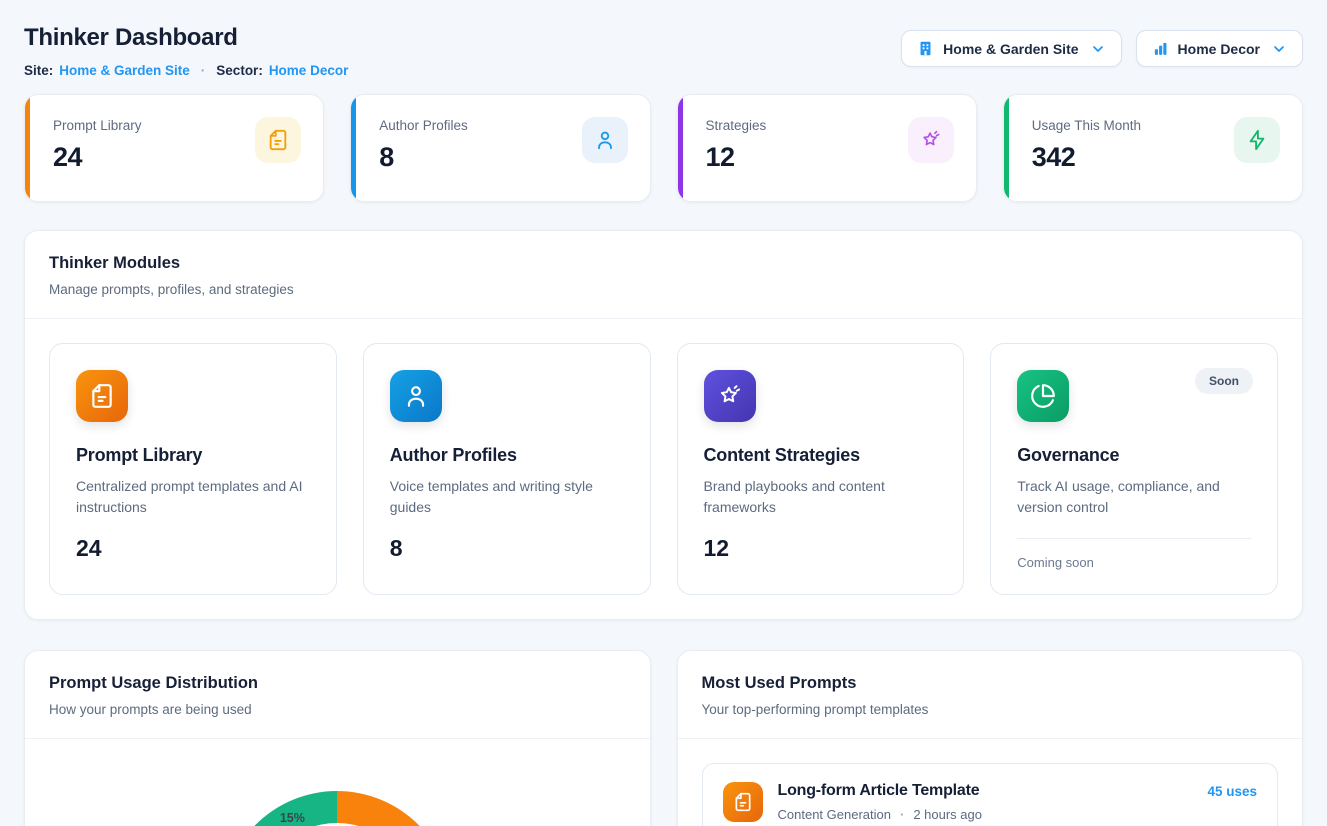 This screenshot has width=1327, height=826. Describe the element at coordinates (97, 125) in the screenshot. I see `stat-label: Prompt Library` at that location.